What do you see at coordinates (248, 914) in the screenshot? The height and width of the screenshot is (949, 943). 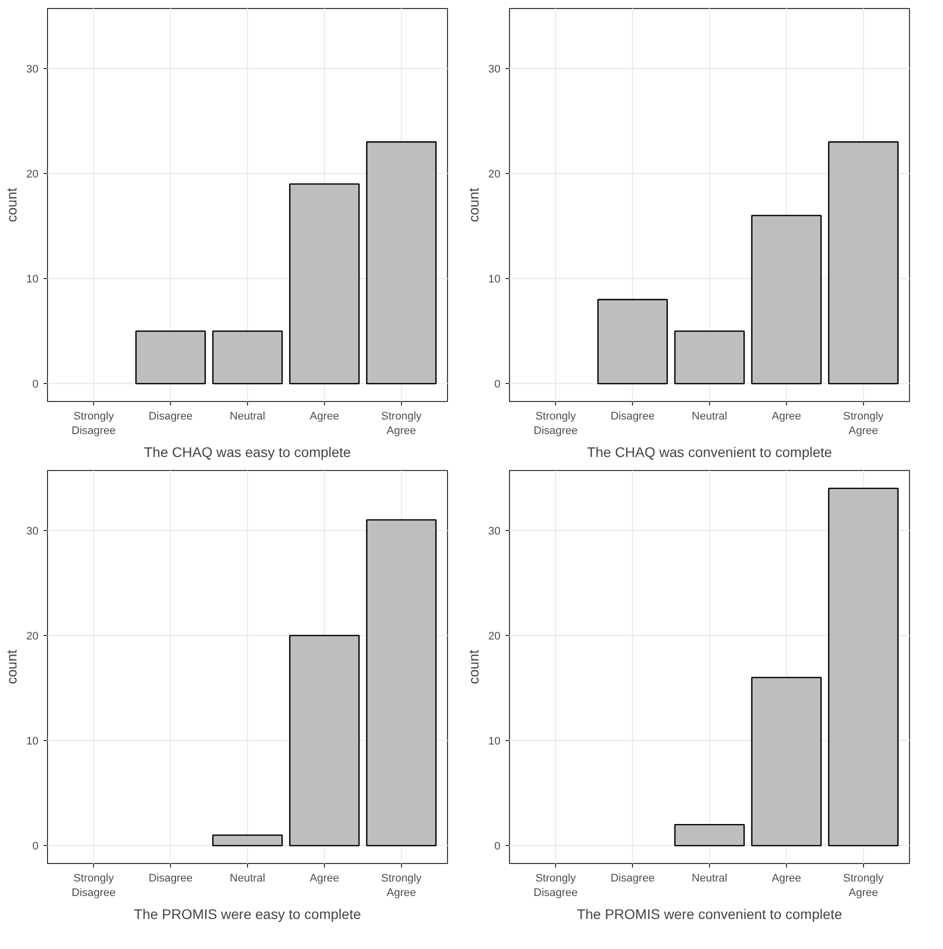 I see `x-axis-title: The PROMIS were easy to complete` at bounding box center [248, 914].